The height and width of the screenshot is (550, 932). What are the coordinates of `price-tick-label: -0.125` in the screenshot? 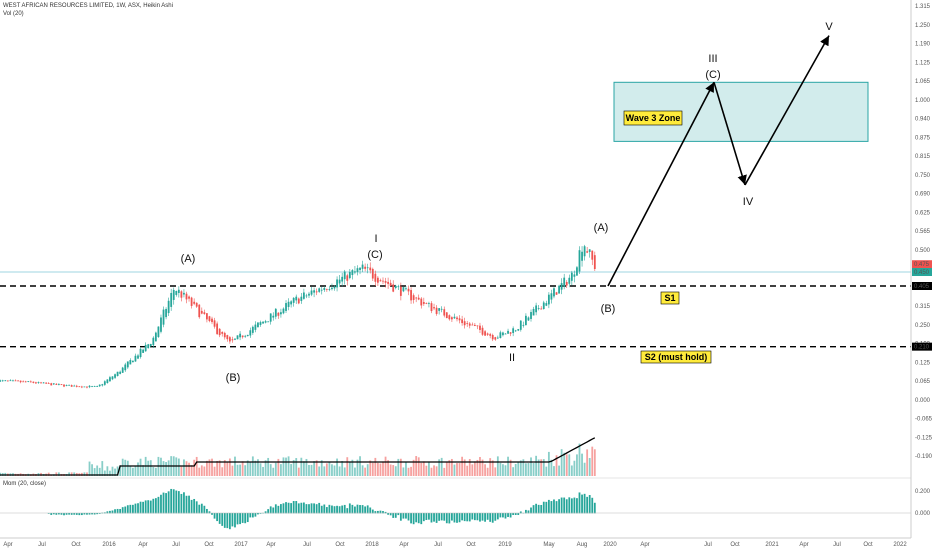 It's located at (923, 438).